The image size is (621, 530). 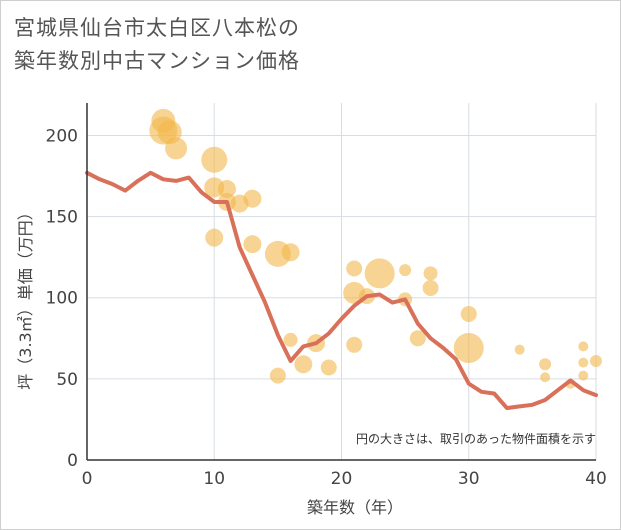 What do you see at coordinates (62, 218) in the screenshot?
I see `y-tick-label: 150` at bounding box center [62, 218].